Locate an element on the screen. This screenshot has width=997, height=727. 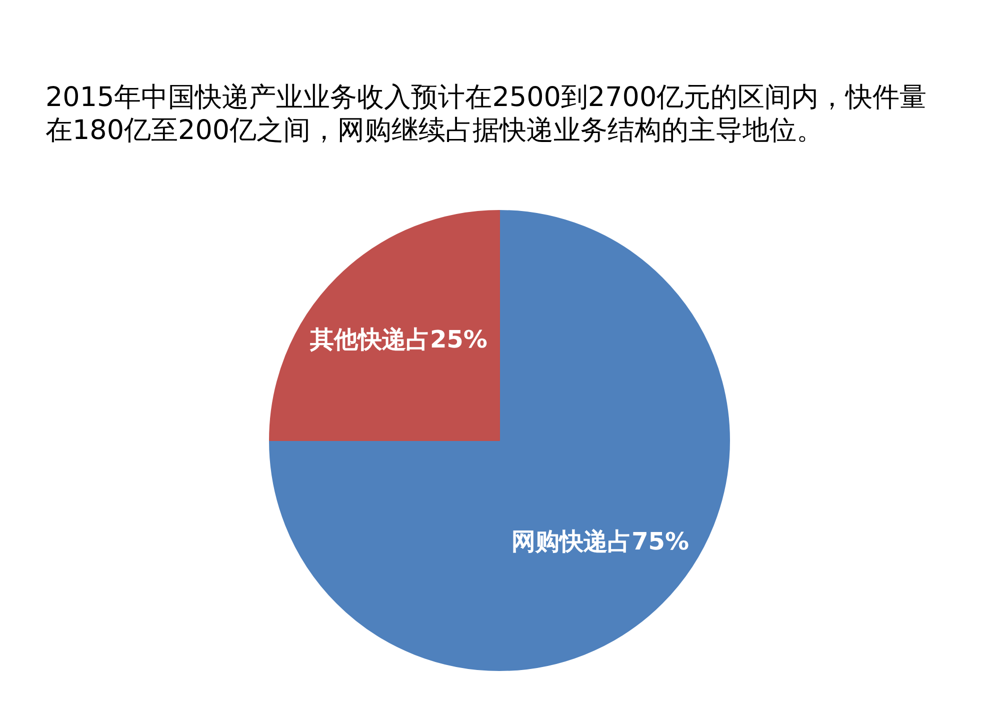
slice-label: 网购快递占75% is located at coordinates (601, 541).